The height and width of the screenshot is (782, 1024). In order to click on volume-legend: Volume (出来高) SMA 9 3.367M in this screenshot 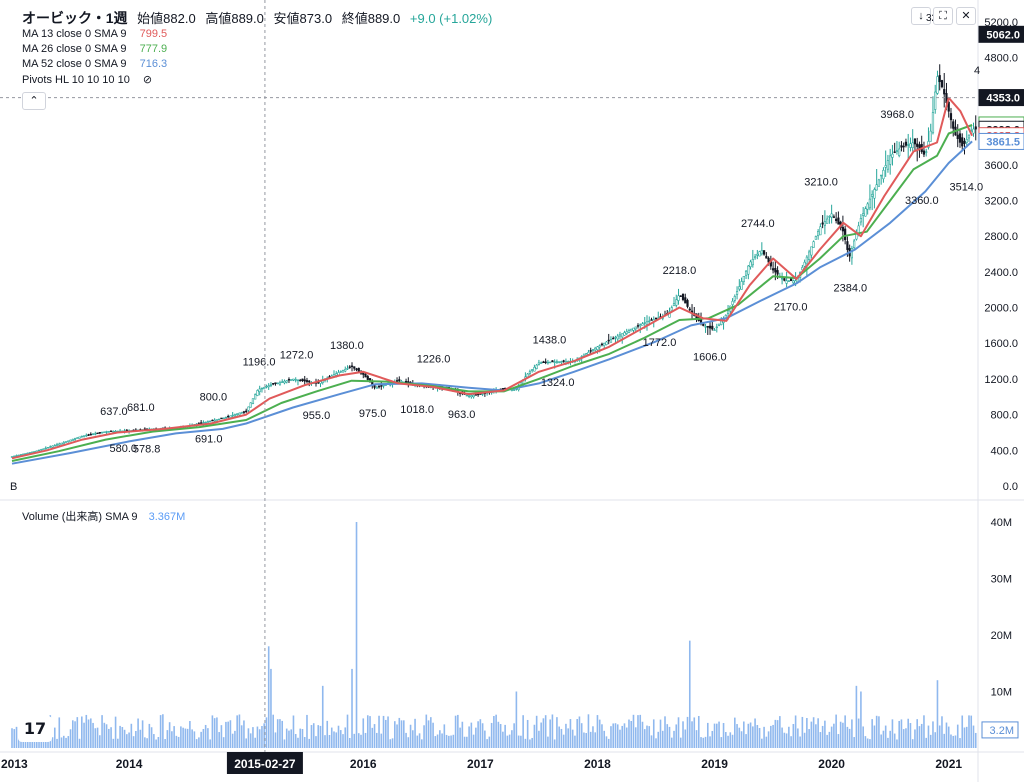, I will do `click(103, 516)`.